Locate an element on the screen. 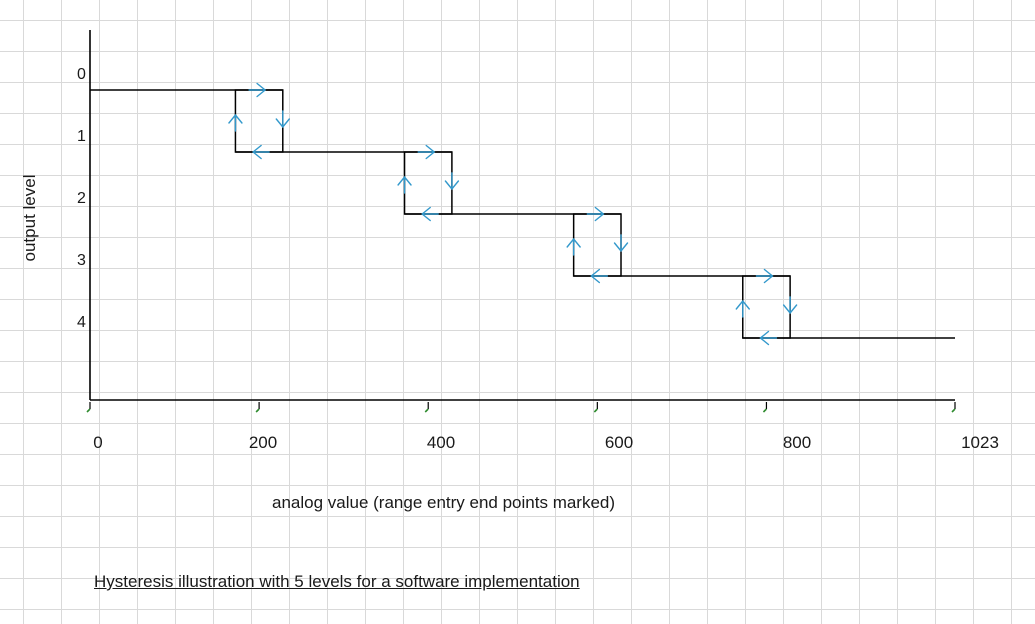 Image resolution: width=1035 pixels, height=624 pixels. y-level-label-4: 4 is located at coordinates (81, 322).